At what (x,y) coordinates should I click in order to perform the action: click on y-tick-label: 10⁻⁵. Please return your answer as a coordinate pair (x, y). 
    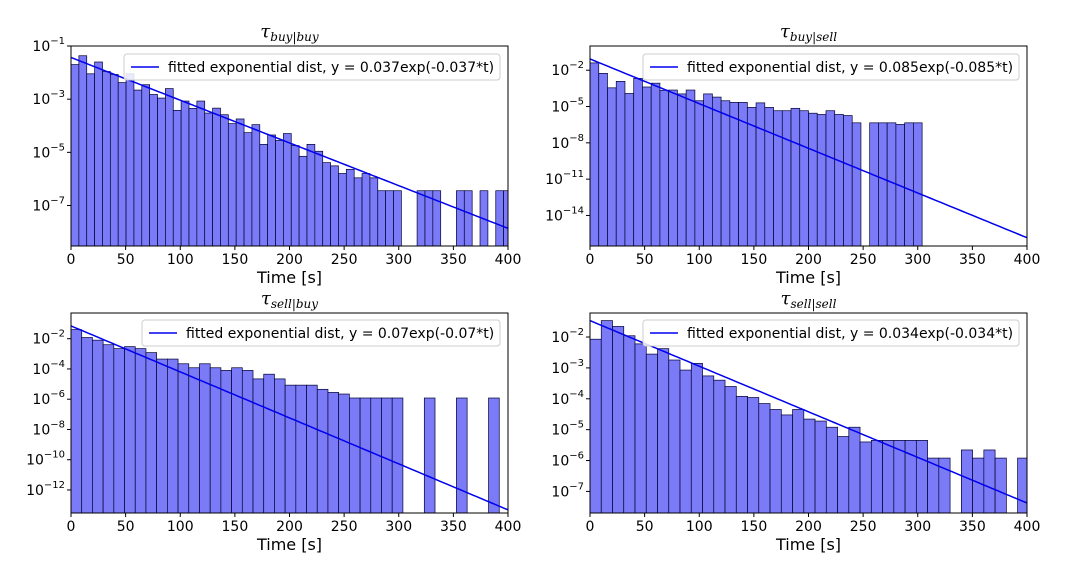
    Looking at the image, I should click on (567, 429).